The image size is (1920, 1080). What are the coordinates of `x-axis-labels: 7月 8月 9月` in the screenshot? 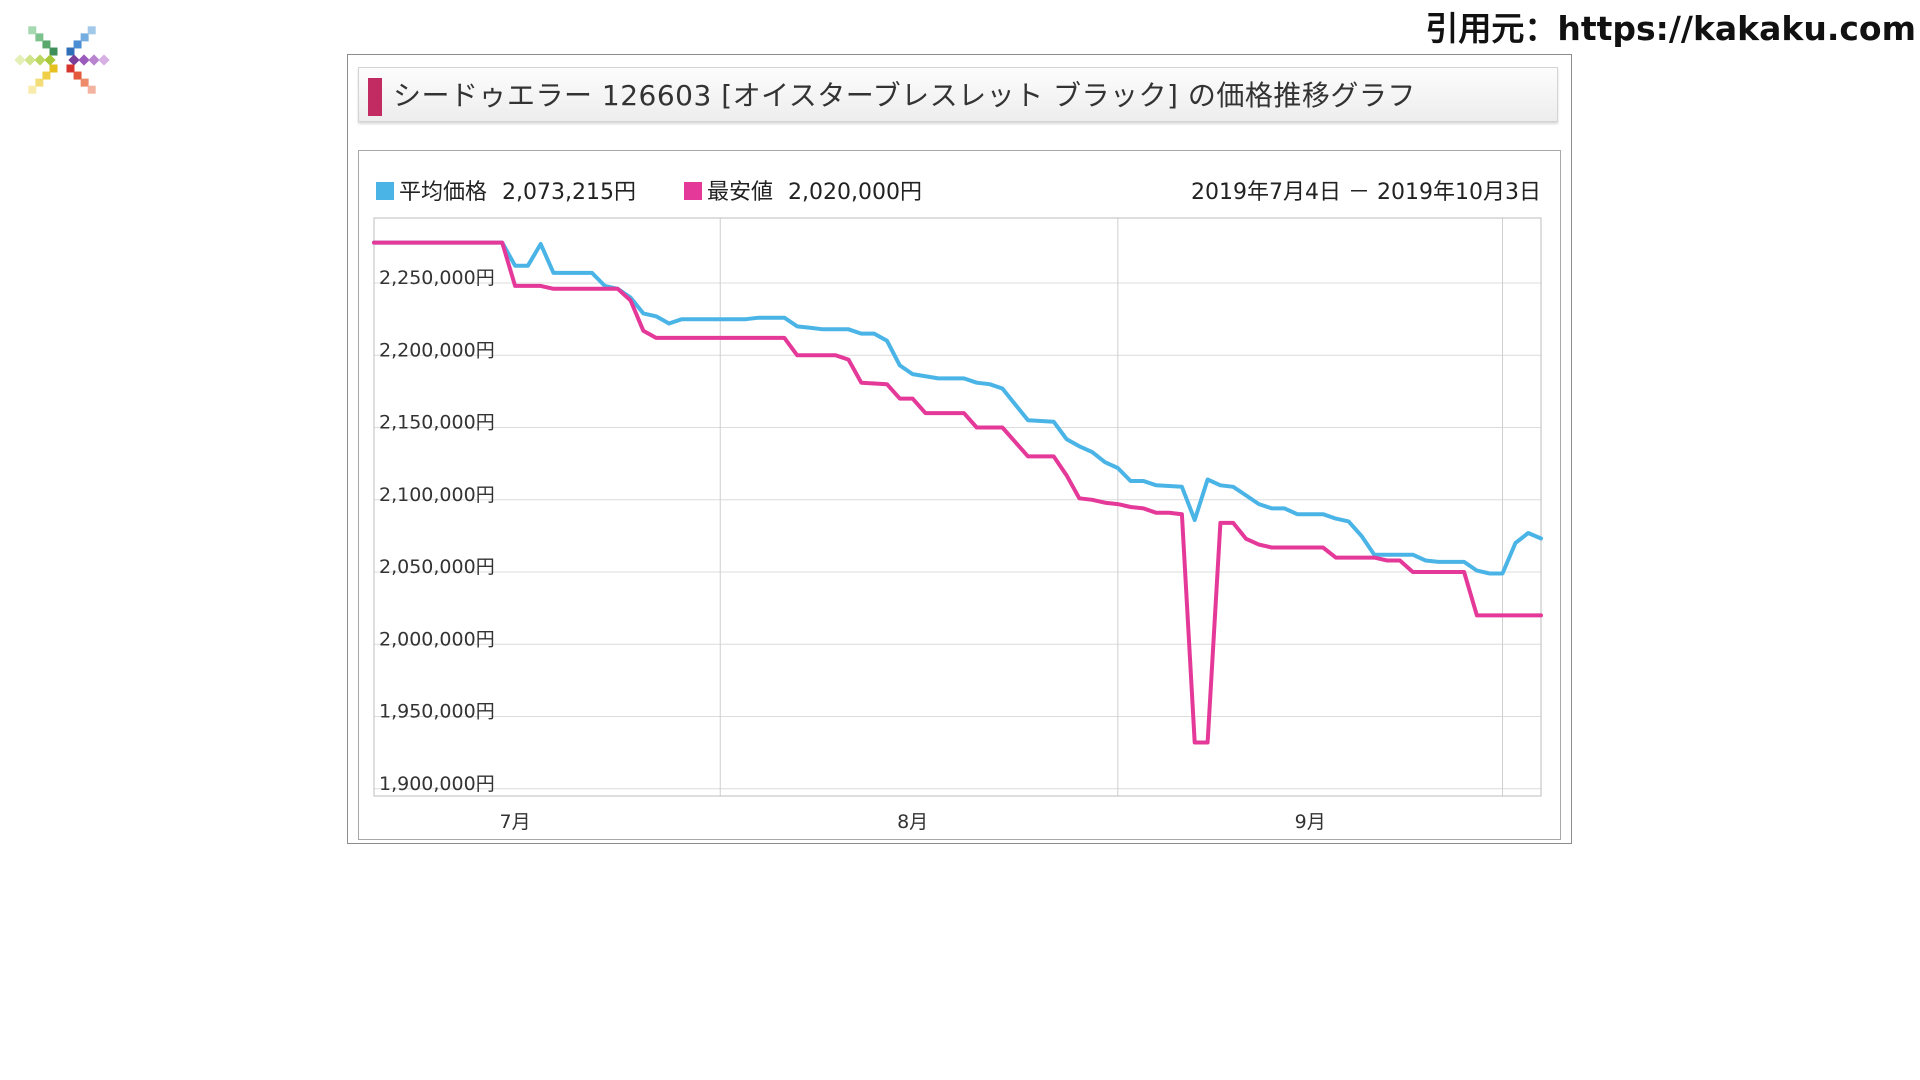 It's located at (913, 822).